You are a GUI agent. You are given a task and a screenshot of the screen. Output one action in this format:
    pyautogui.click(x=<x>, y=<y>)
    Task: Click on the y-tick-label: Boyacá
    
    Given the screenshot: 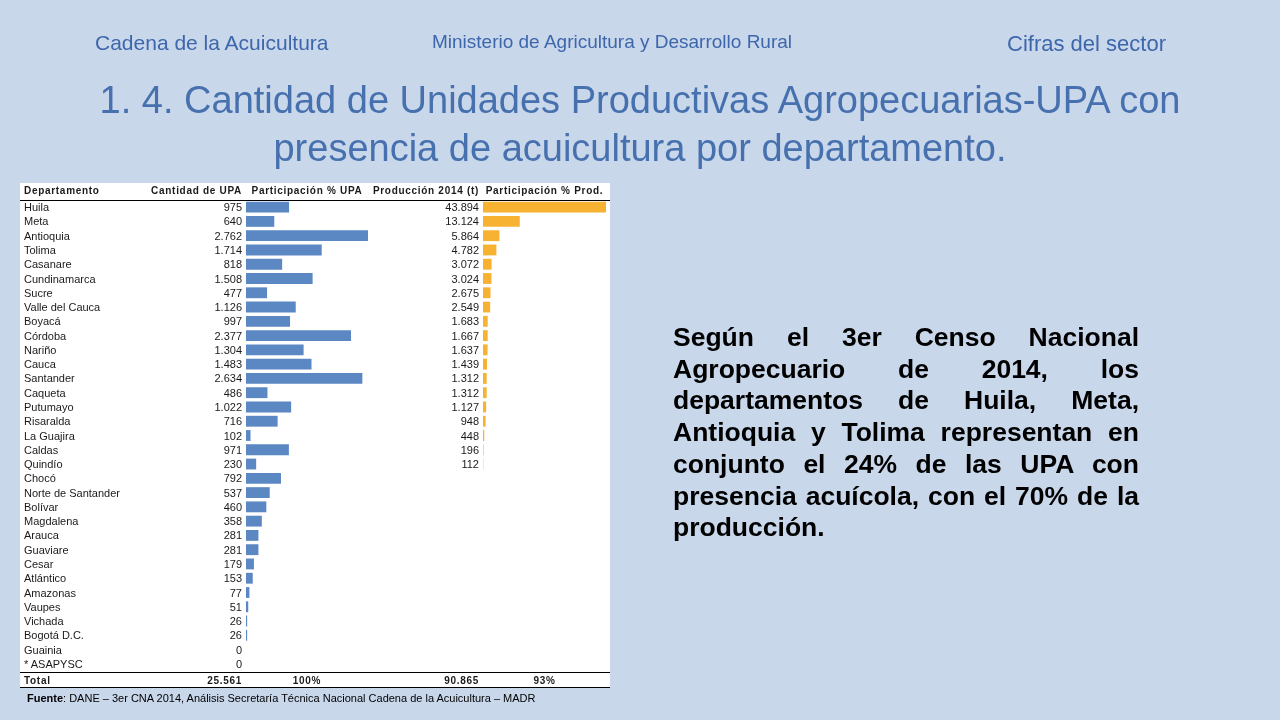 What is the action you would take?
    pyautogui.click(x=43, y=321)
    